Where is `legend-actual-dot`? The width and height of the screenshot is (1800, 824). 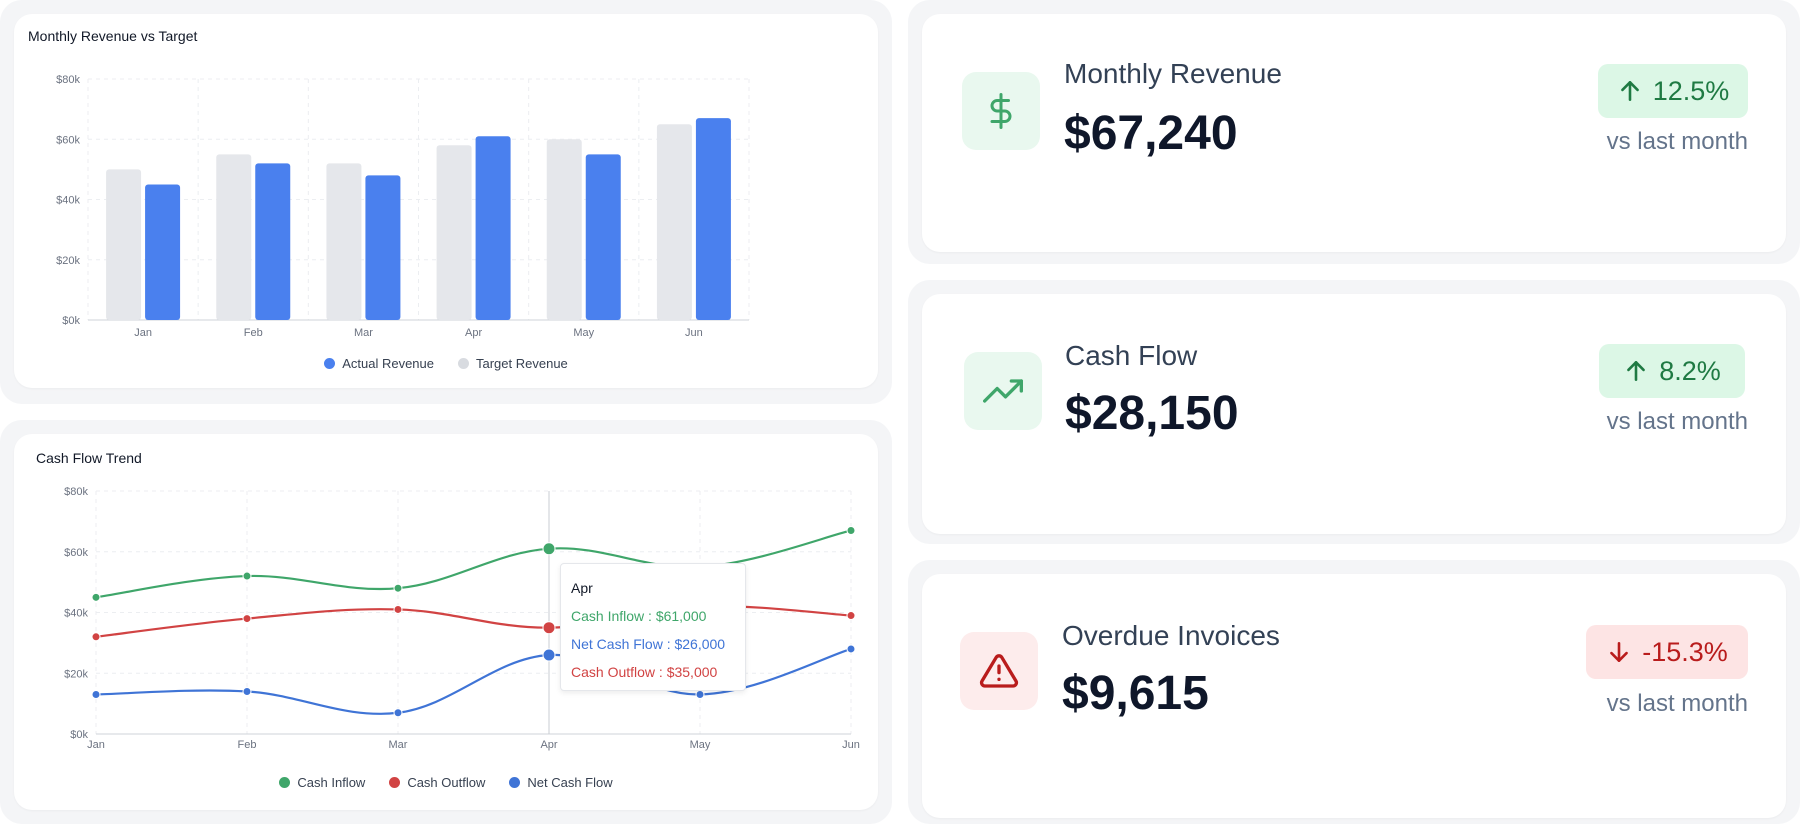
legend-actual-dot is located at coordinates (330, 363).